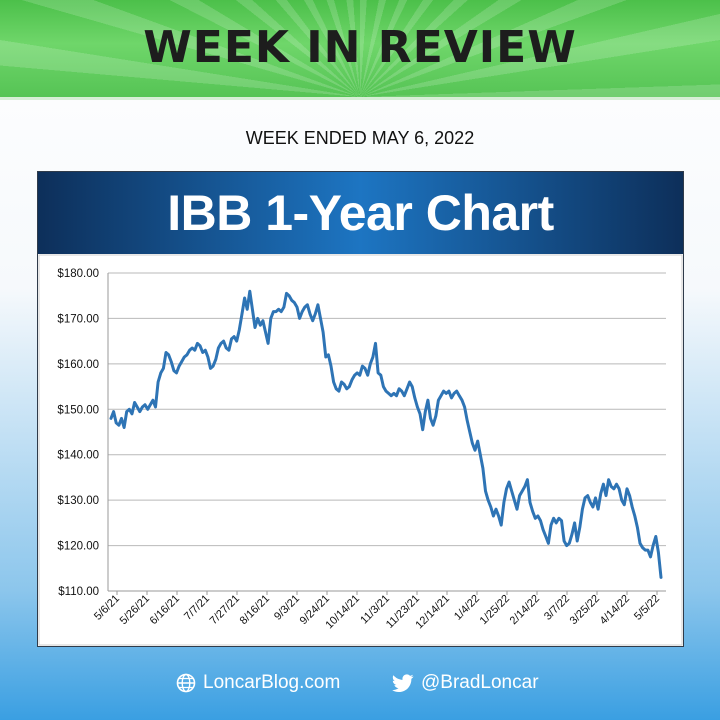 This screenshot has height=720, width=720. What do you see at coordinates (272, 682) in the screenshot?
I see `footer-website-label: LoncarBlog.com` at bounding box center [272, 682].